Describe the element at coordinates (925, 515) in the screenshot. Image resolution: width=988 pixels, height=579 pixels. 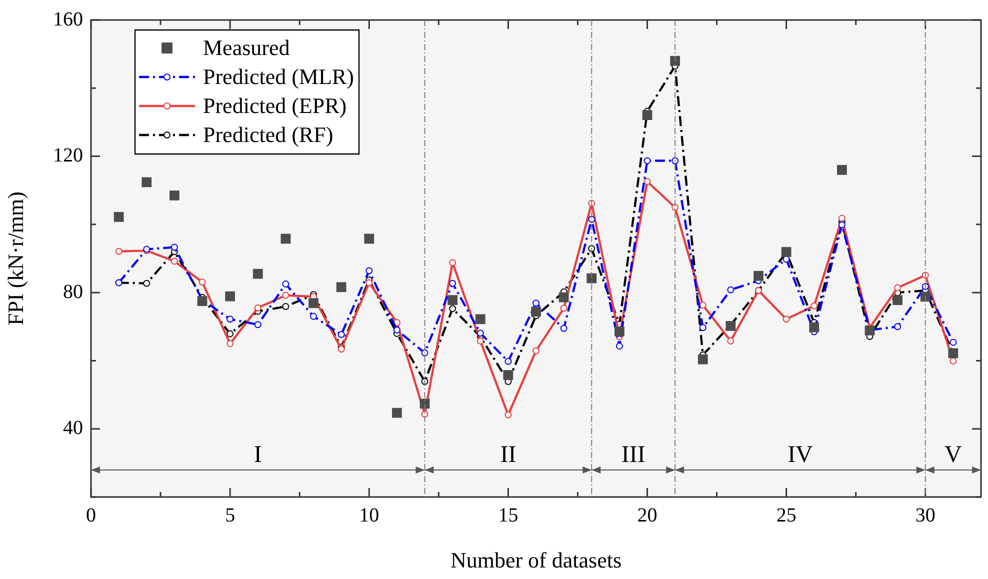
I see `x-tick-label: 30` at that location.